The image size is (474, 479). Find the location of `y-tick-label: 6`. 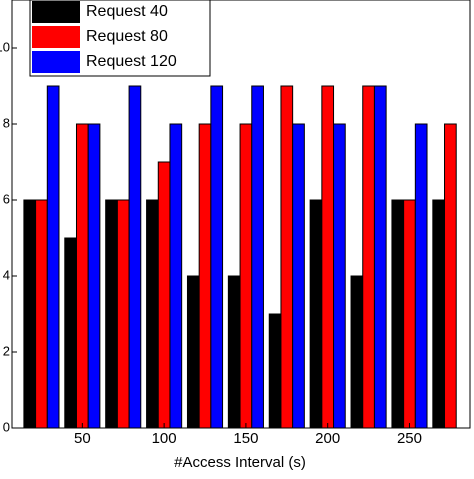

y-tick-label: 6 is located at coordinates (6, 198).